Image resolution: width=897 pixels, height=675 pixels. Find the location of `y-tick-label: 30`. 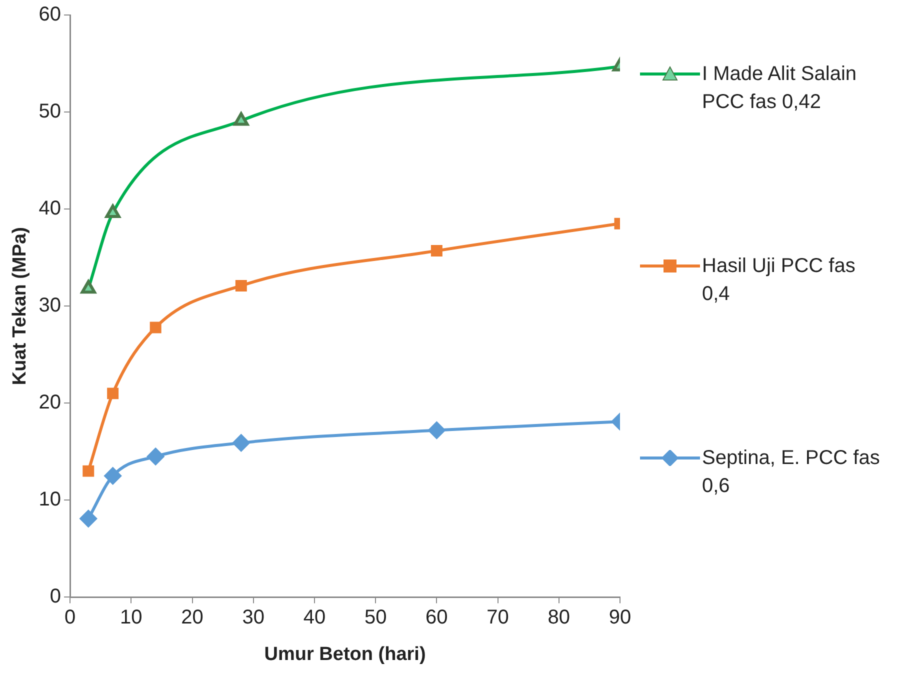

y-tick-label: 30 is located at coordinates (50, 305).